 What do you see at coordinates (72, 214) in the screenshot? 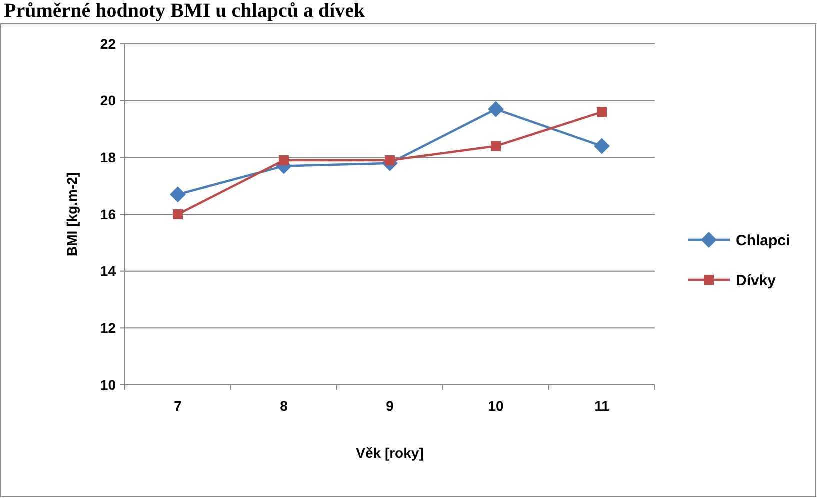
I see `y-axis-title: BMI [kg.m-2]` at bounding box center [72, 214].